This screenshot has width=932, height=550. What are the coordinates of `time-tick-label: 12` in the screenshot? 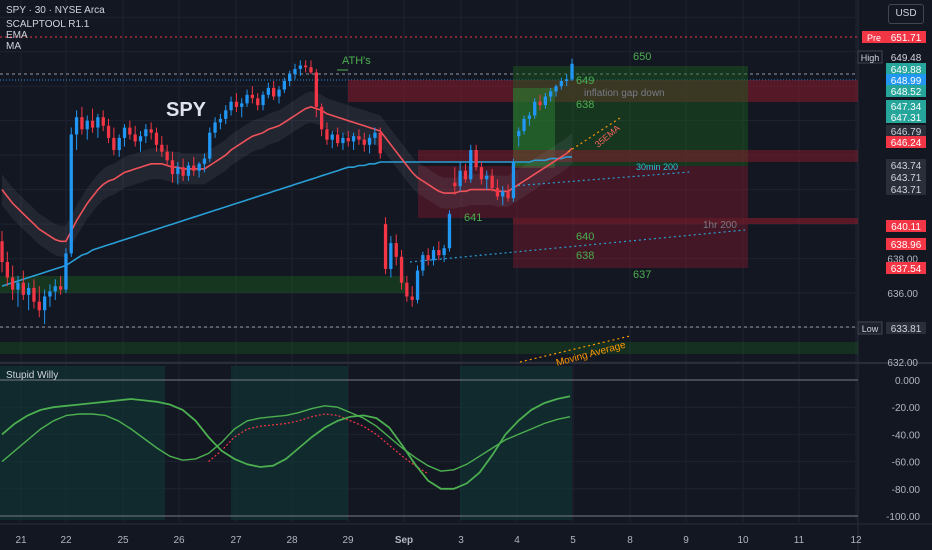 It's located at (856, 540).